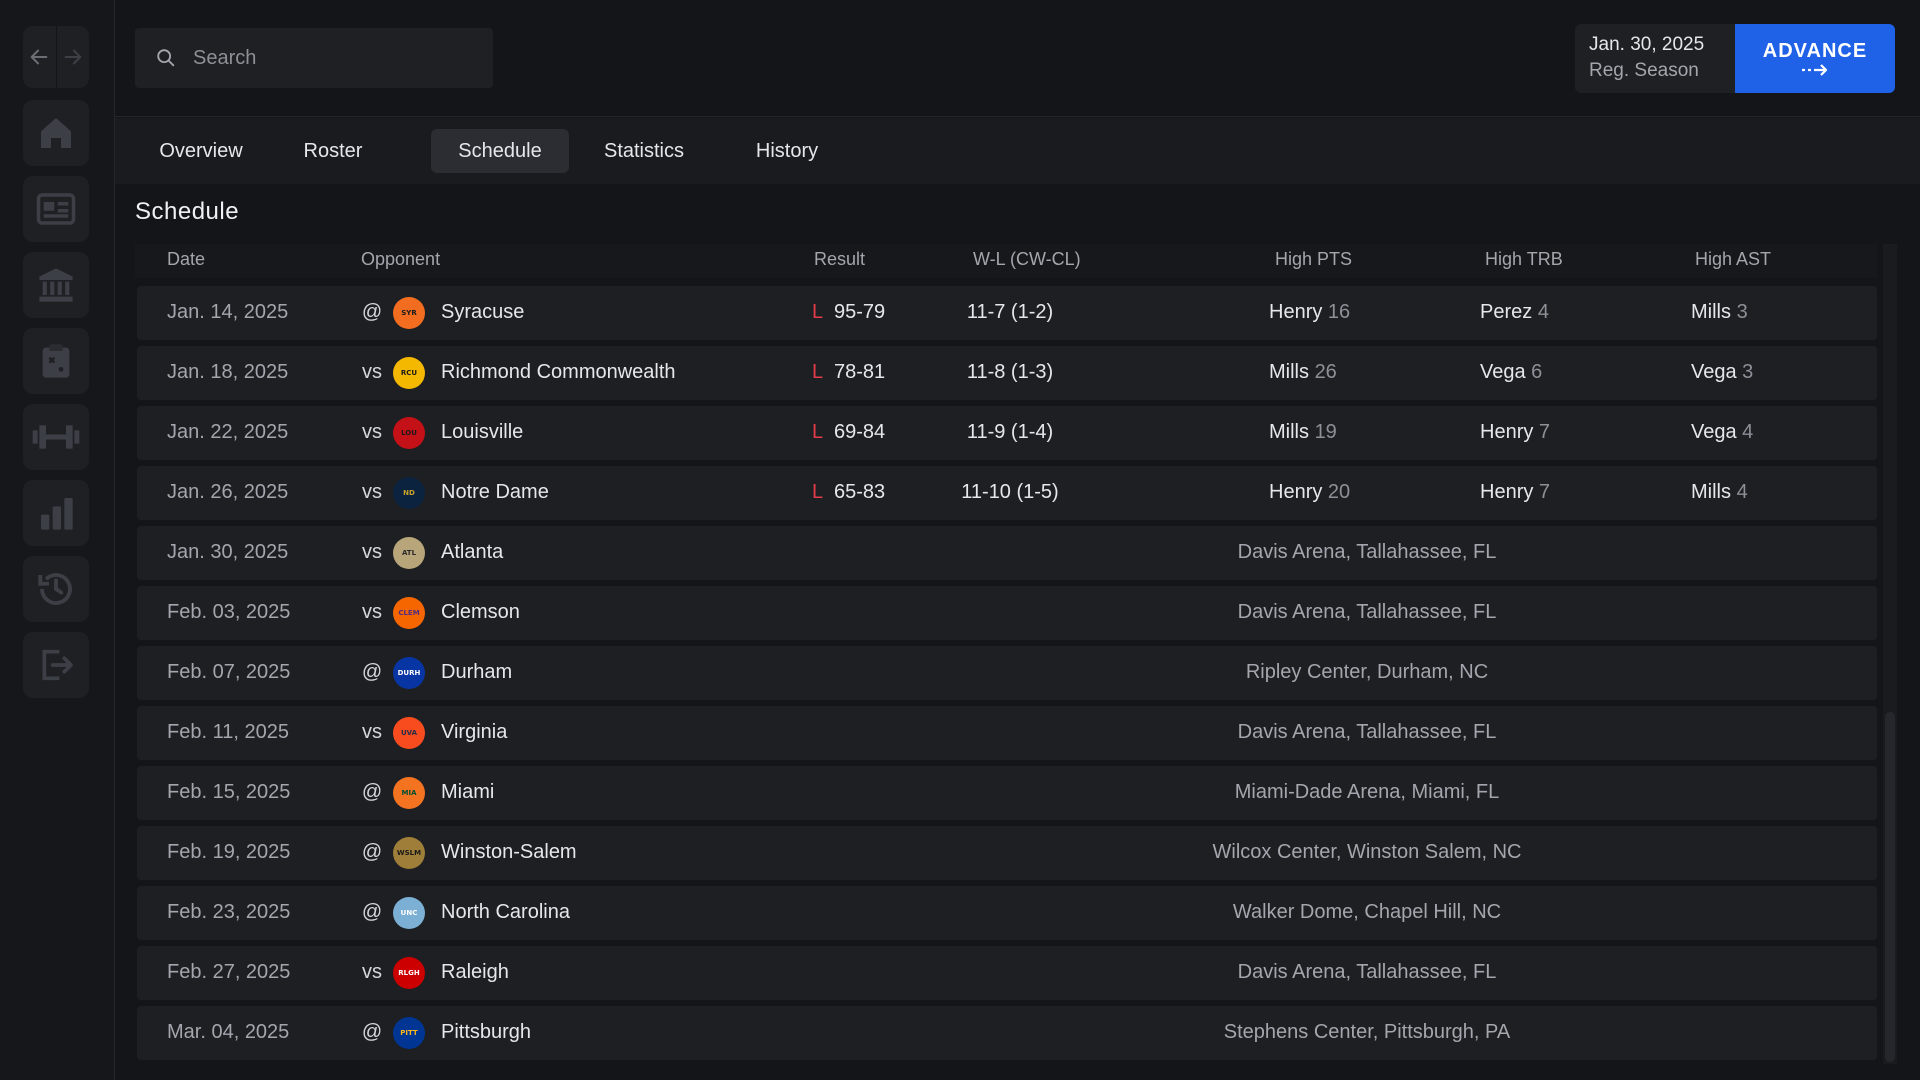 Image resolution: width=1920 pixels, height=1080 pixels. What do you see at coordinates (1310, 492) in the screenshot?
I see `high-pts-player: Henry 20` at bounding box center [1310, 492].